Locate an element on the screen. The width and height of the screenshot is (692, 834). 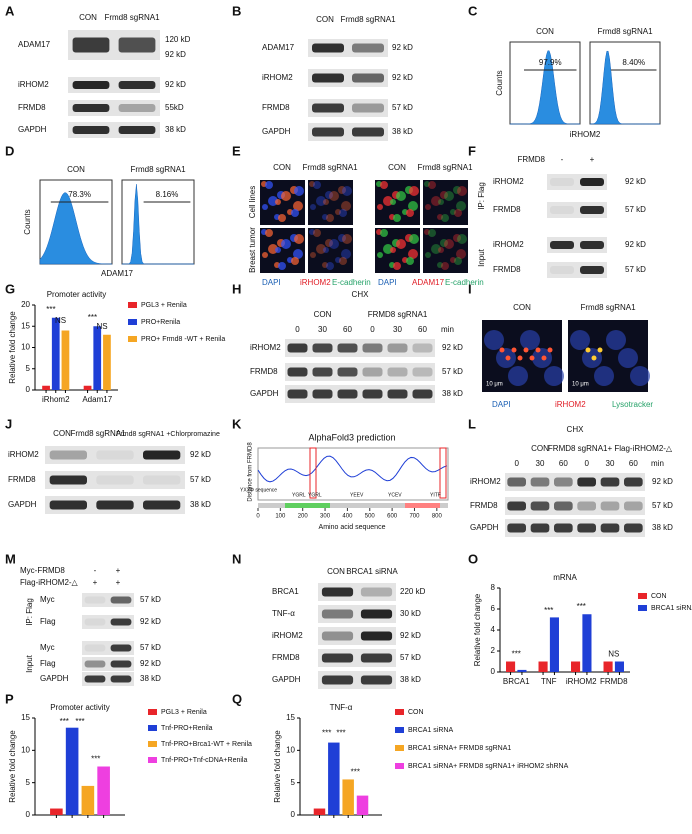
micrograph is located at coordinates (330, 250).